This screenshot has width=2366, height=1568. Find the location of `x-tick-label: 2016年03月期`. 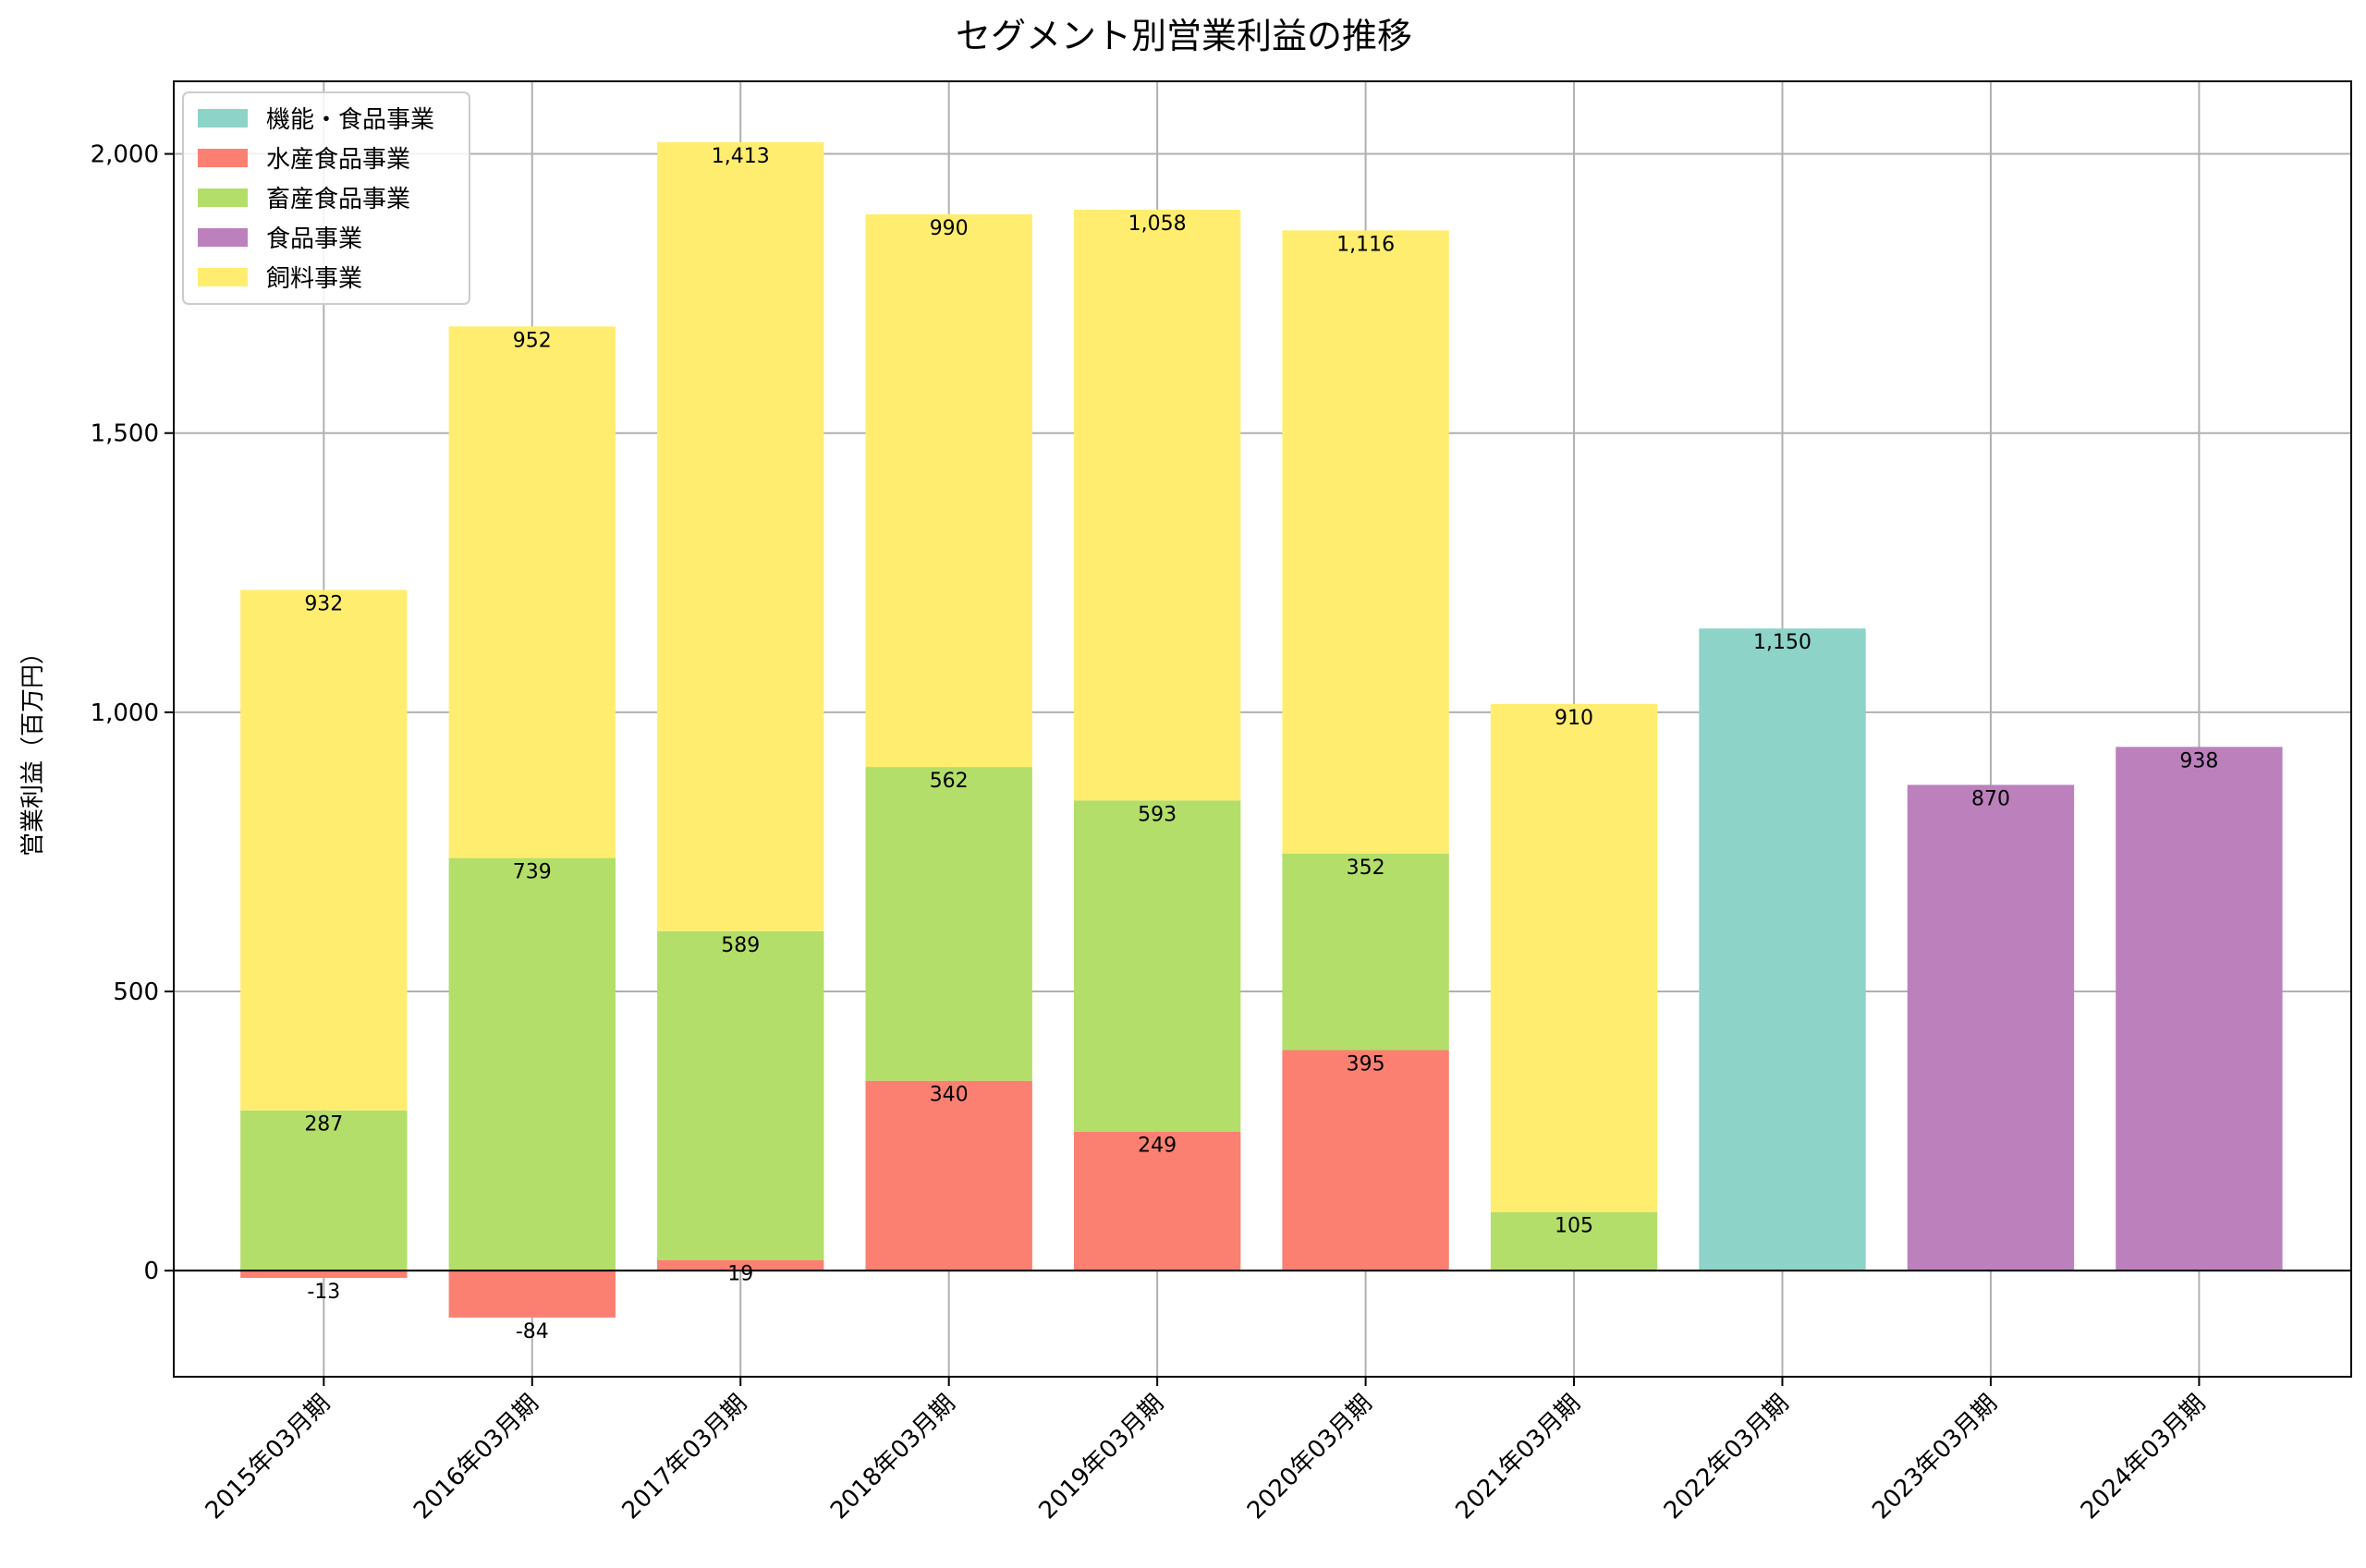

x-tick-label: 2016年03月期 is located at coordinates (476, 1457).